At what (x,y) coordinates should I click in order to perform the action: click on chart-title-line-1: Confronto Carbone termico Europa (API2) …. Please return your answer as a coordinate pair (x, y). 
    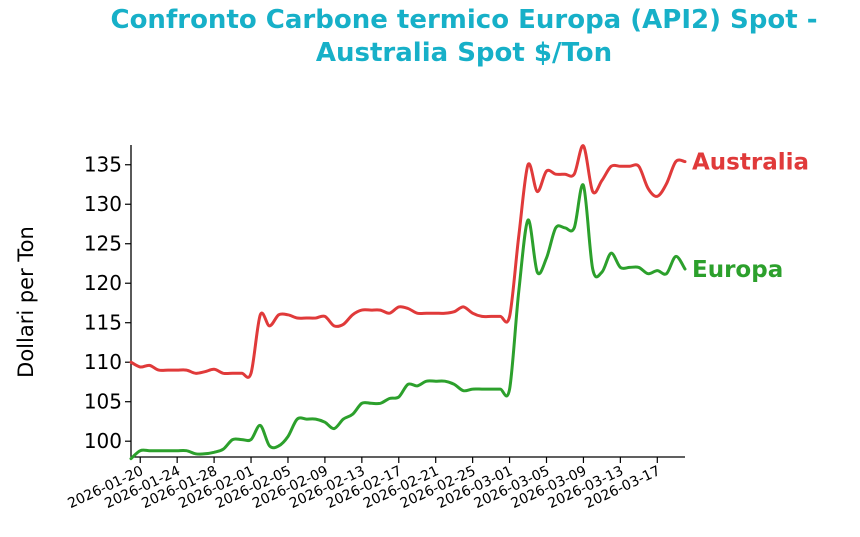
    Looking at the image, I should click on (464, 20).